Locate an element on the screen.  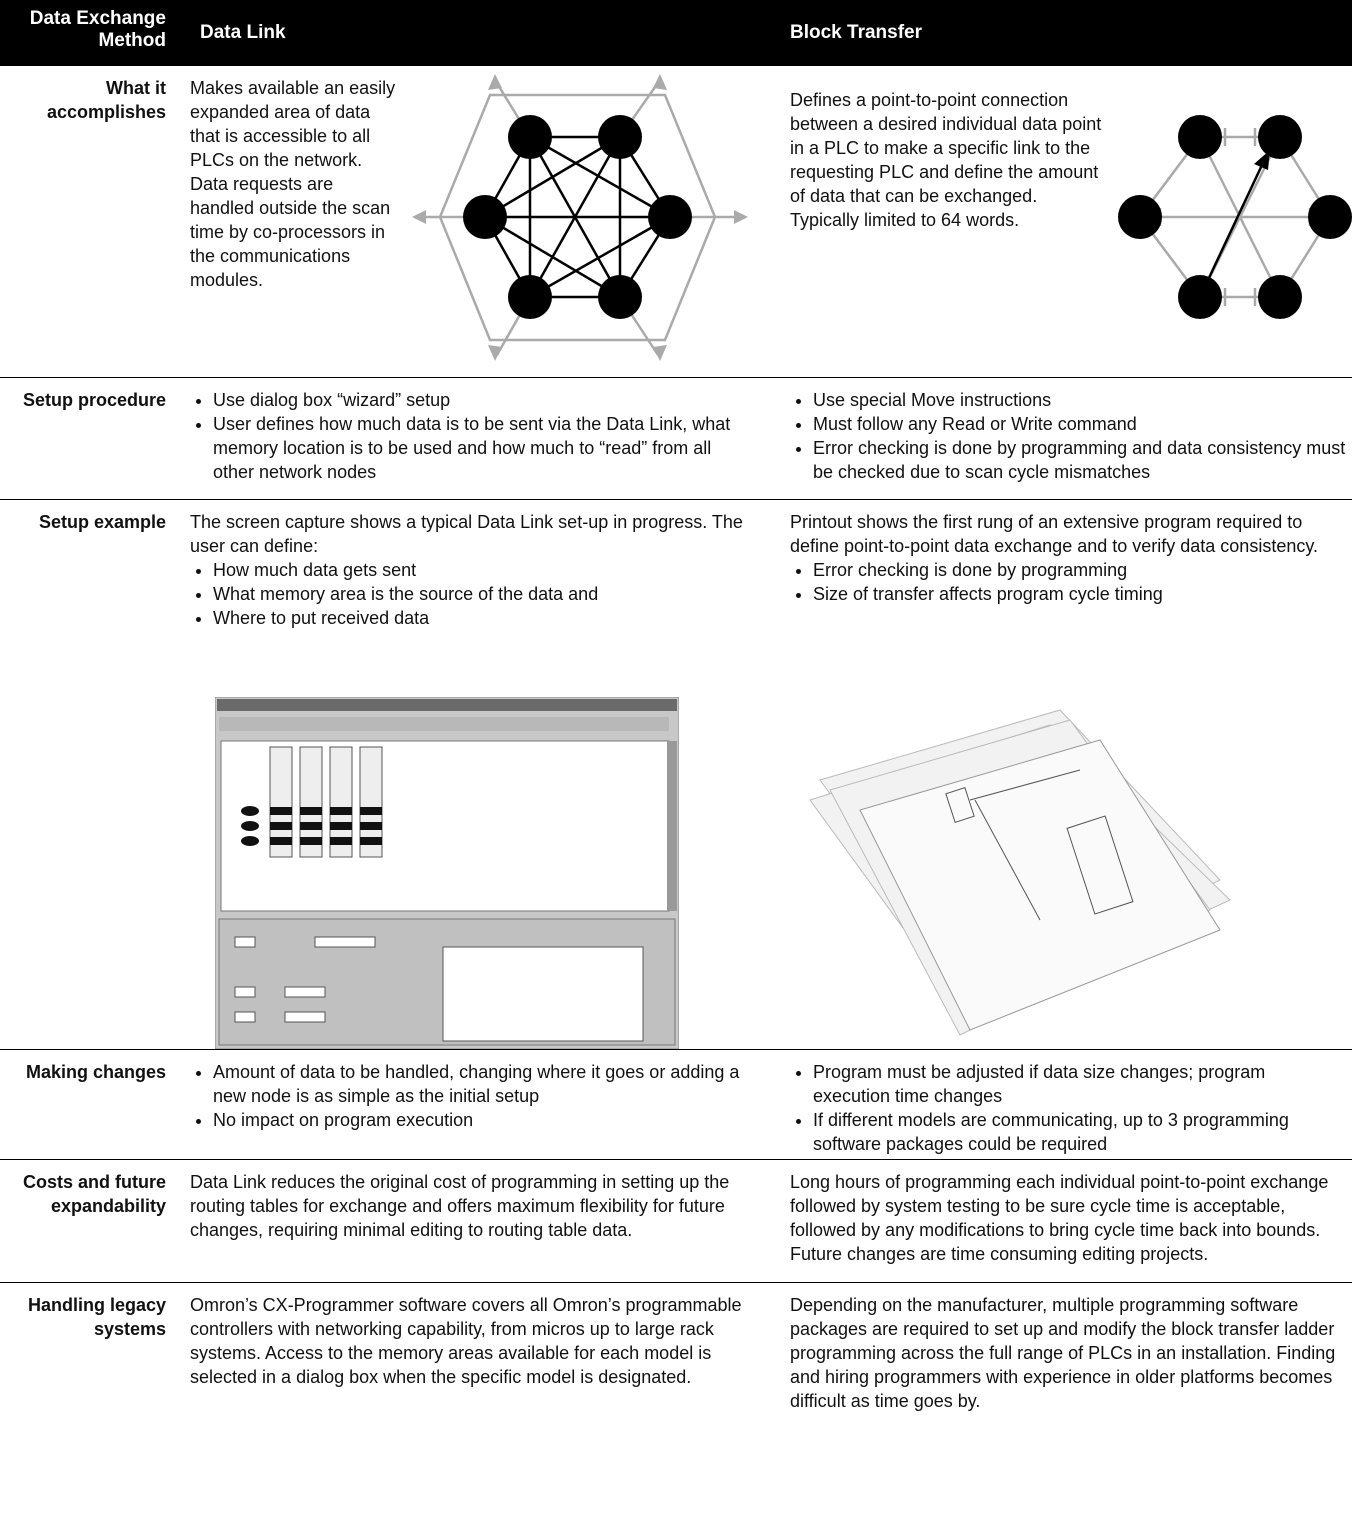
data-link-diagram is located at coordinates (580, 217).